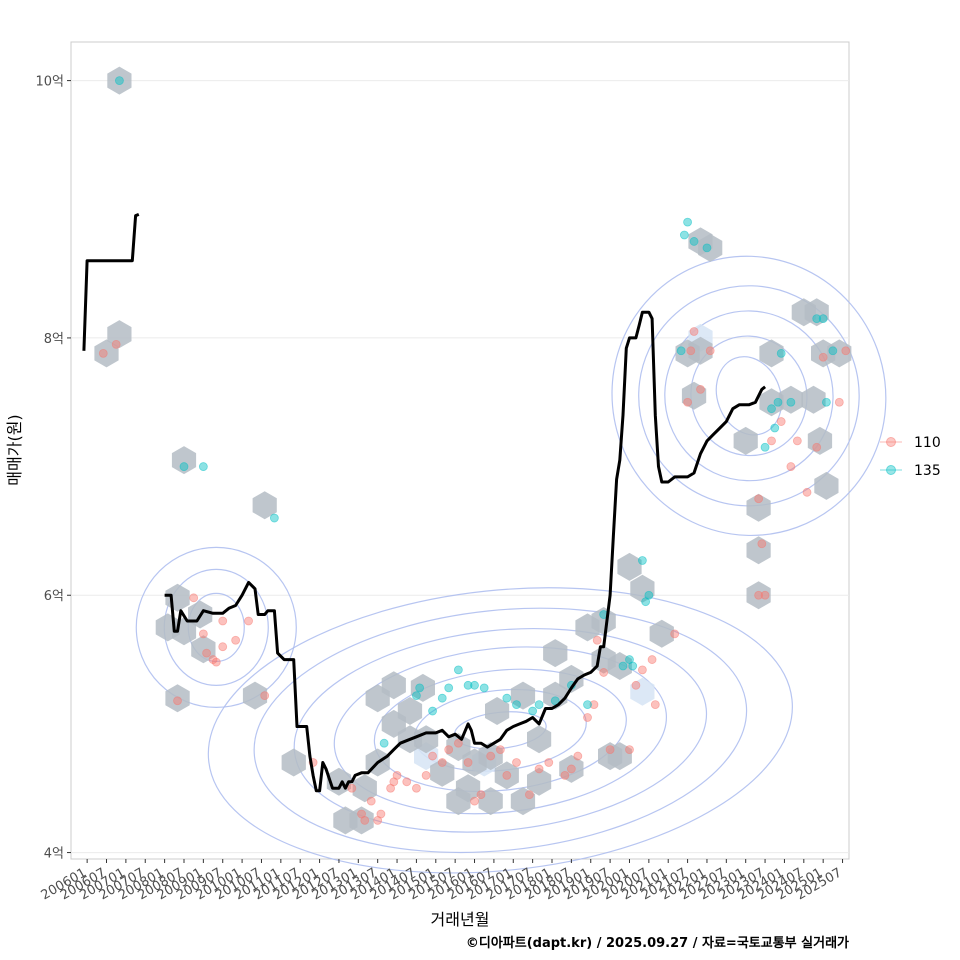 The height and width of the screenshot is (960, 960). What do you see at coordinates (14, 449) in the screenshot?
I see `y-axis-title: 매매가(원)` at bounding box center [14, 449].